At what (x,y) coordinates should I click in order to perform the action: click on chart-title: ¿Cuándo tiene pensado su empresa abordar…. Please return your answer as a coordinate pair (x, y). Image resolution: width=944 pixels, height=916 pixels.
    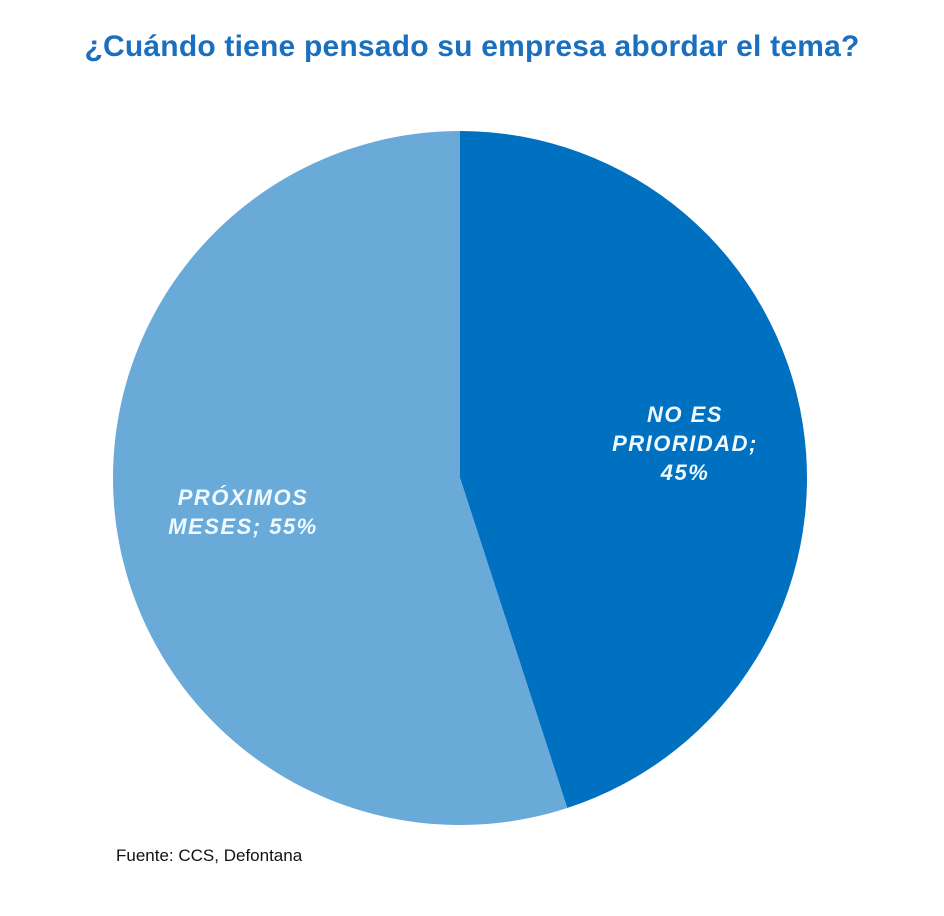
    Looking at the image, I should click on (472, 46).